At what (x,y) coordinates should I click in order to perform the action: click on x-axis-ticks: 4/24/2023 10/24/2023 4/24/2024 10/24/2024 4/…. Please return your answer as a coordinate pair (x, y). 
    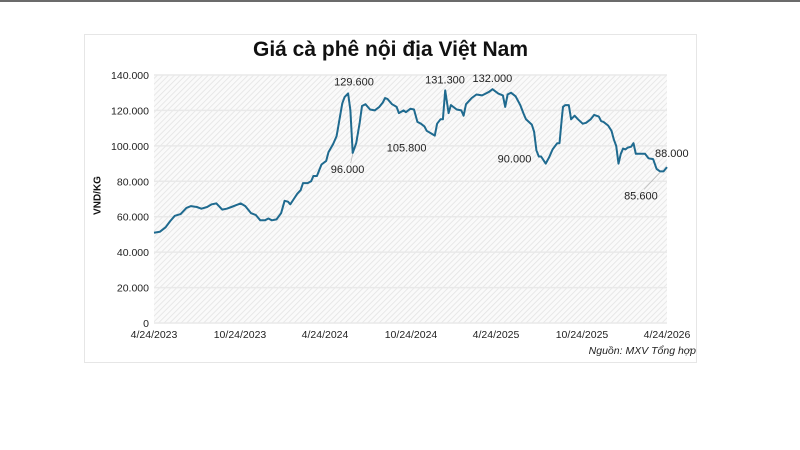
    Looking at the image, I should click on (411, 335).